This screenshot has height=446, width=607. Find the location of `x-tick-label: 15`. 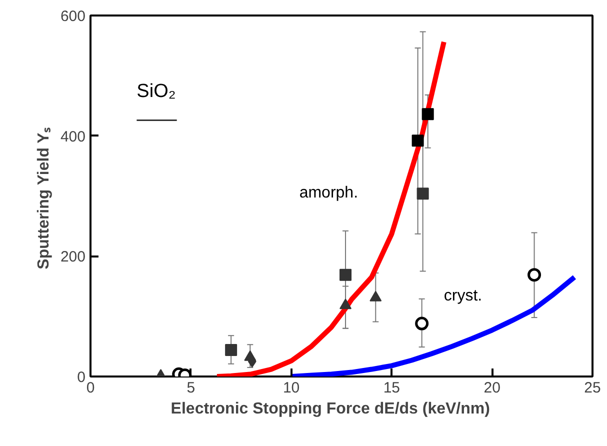

x-tick-label: 15 is located at coordinates (391, 388).